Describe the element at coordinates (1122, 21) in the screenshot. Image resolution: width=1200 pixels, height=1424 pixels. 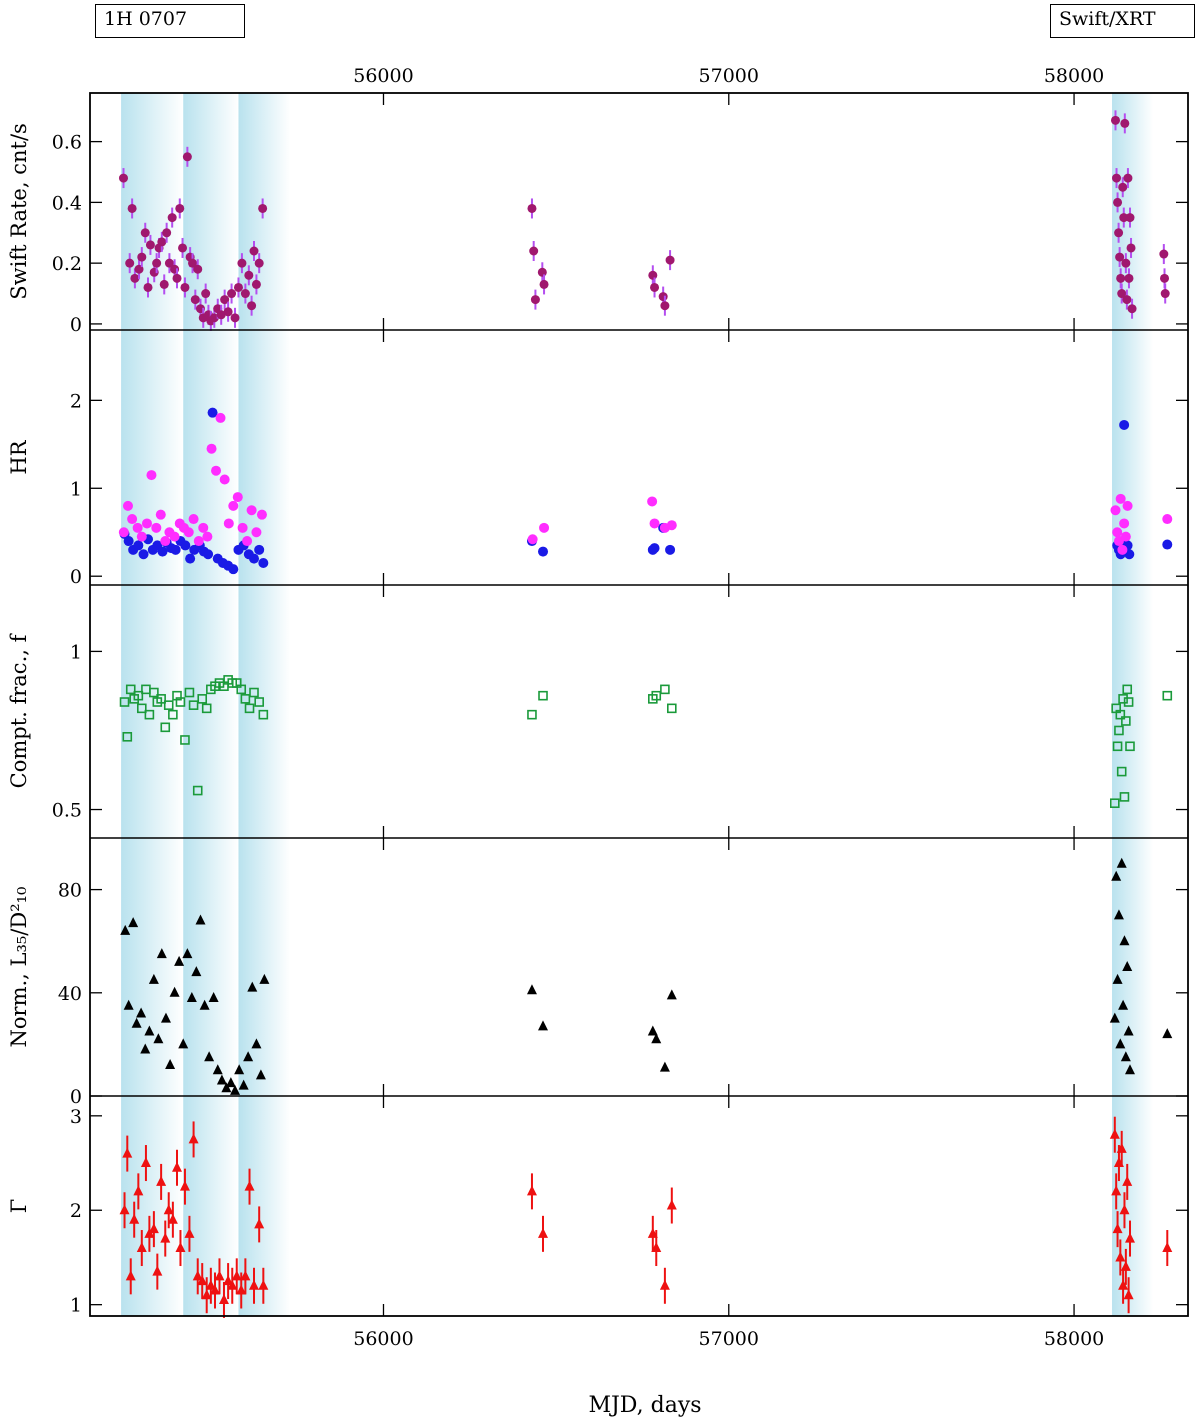
I see `instrument-label: Swift/XRT` at that location.